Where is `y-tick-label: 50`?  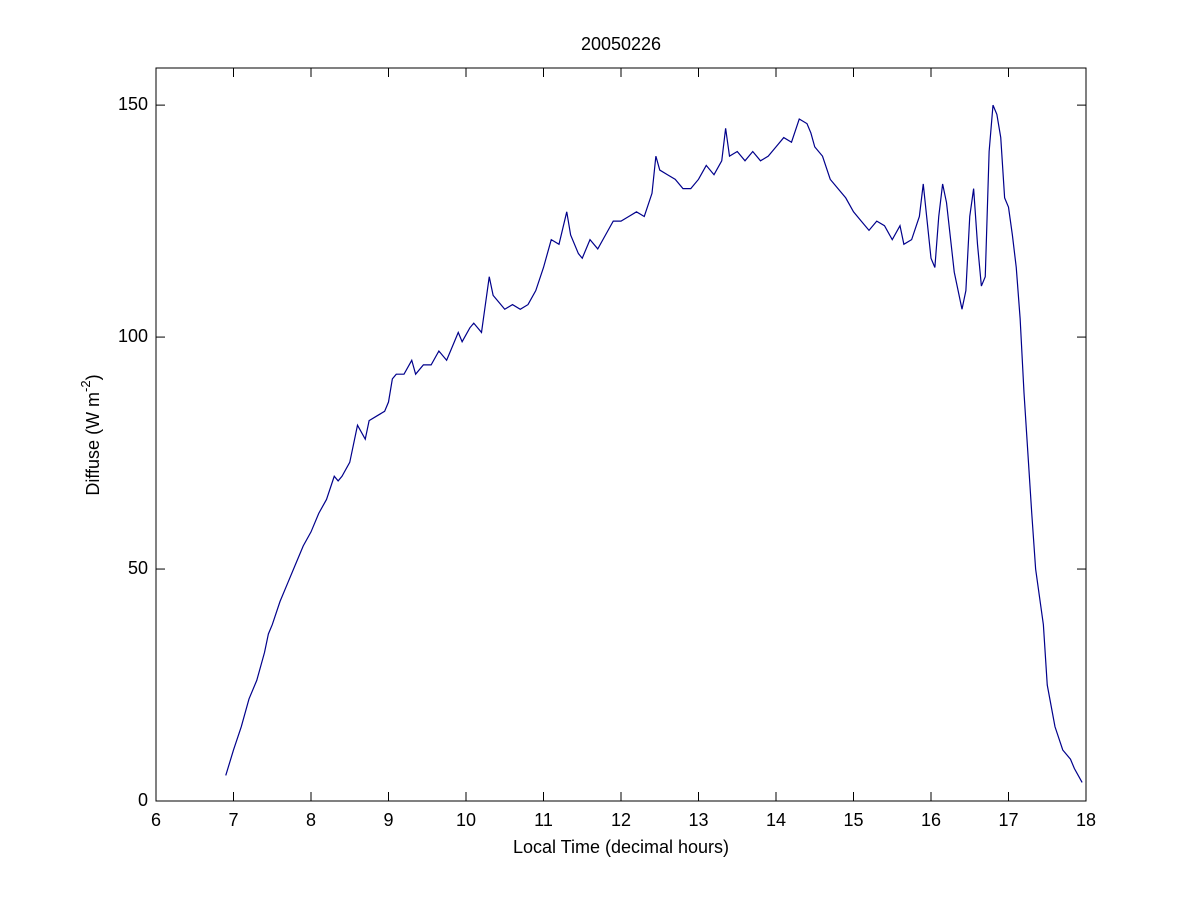 y-tick-label: 50 is located at coordinates (138, 568).